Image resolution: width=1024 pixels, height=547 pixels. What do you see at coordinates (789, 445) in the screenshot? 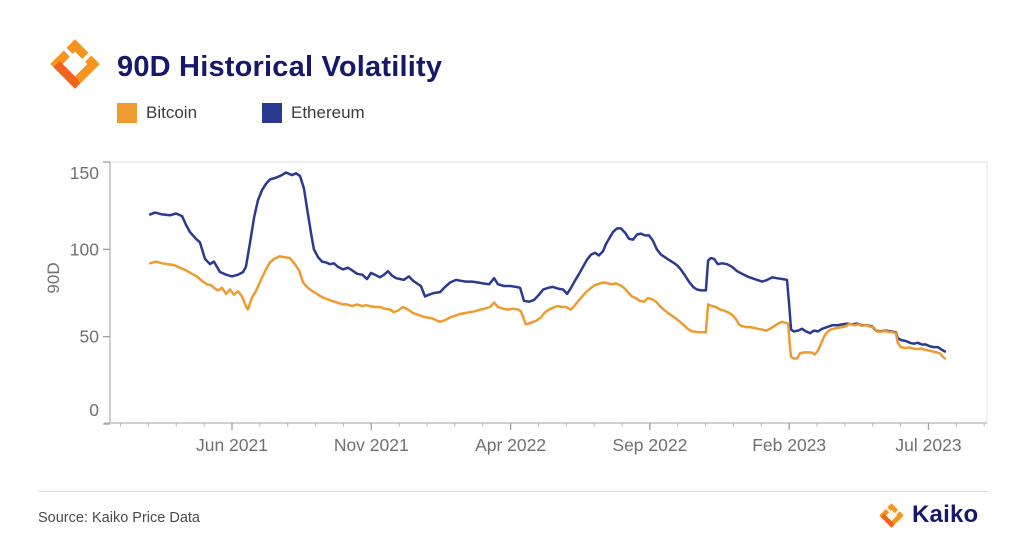
I see `x-tick-label: Feb 2023` at bounding box center [789, 445].